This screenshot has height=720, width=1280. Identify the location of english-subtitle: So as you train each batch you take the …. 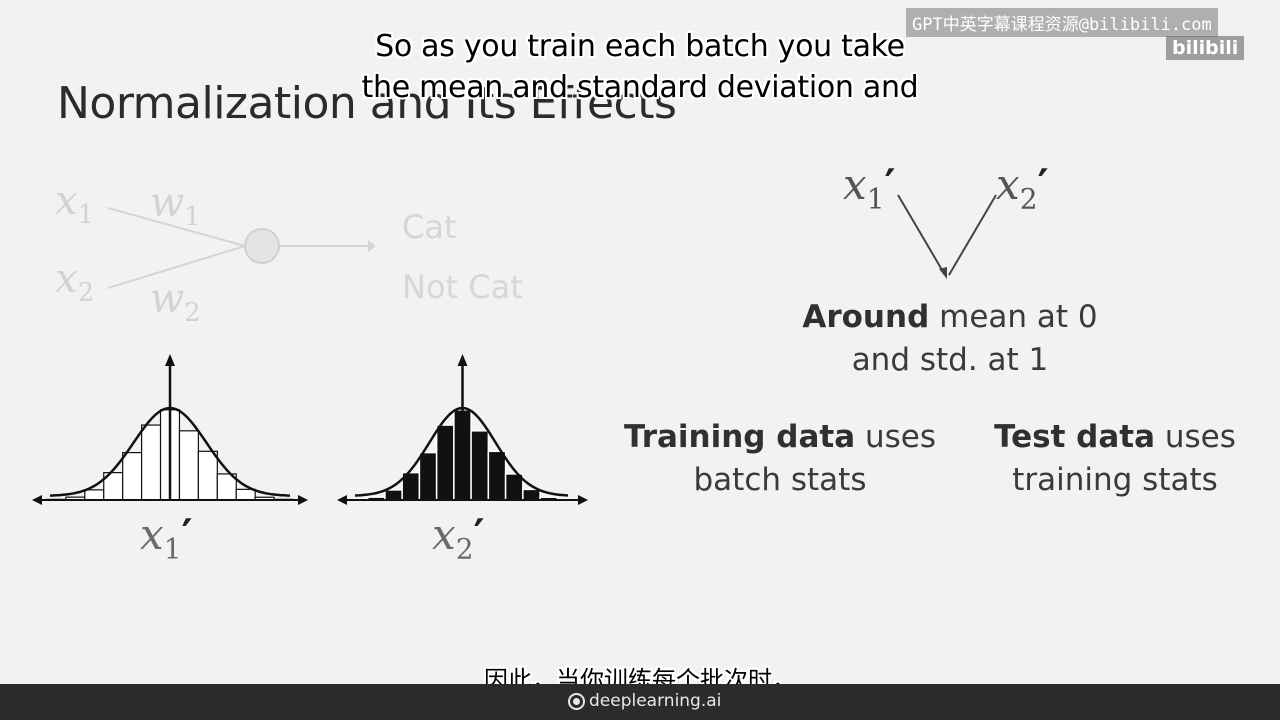
(640, 67).